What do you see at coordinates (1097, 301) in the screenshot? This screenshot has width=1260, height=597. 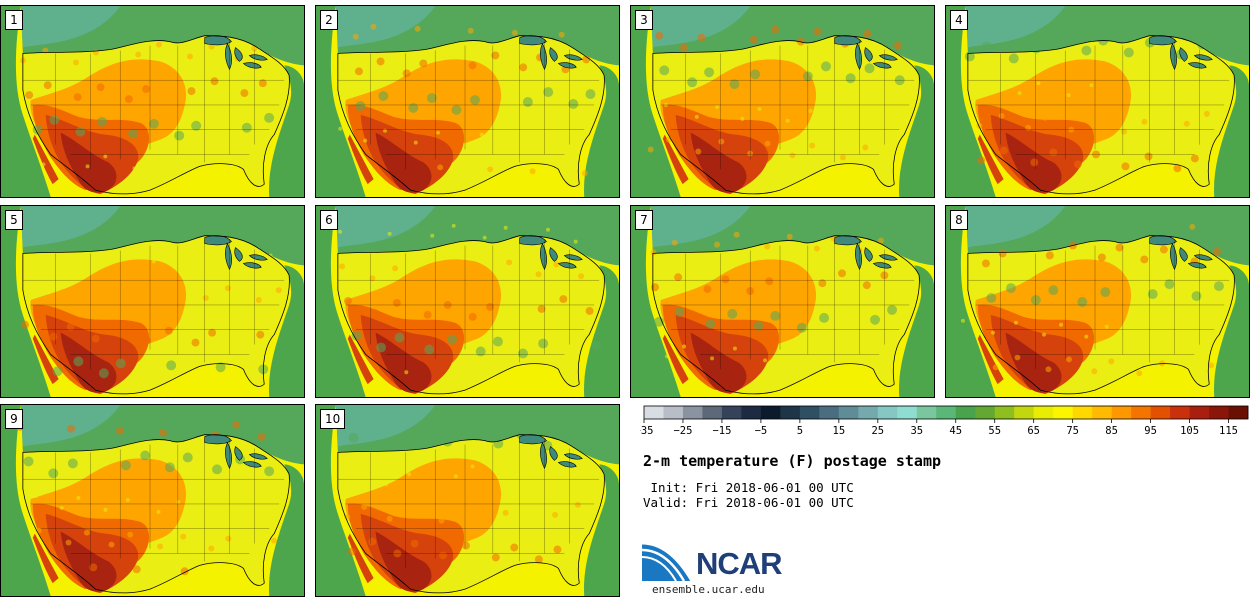 I see `stamp-panel-8: 8` at bounding box center [1097, 301].